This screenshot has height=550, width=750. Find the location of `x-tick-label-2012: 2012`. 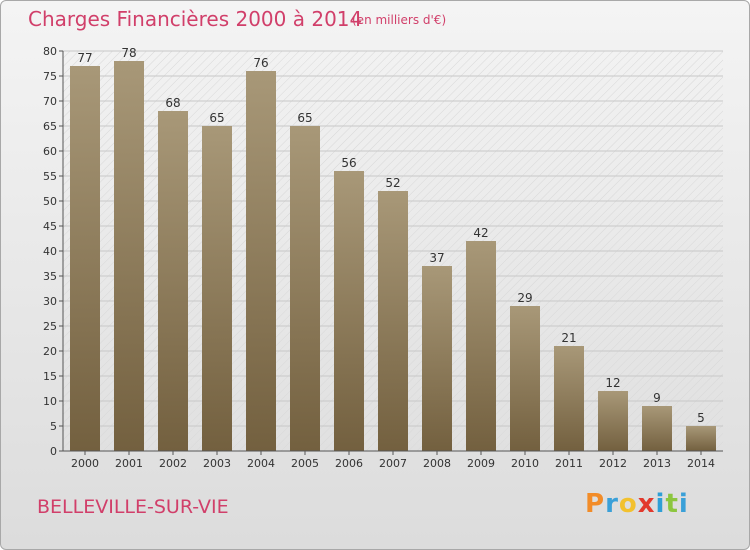

x-tick-label-2012: 2012 is located at coordinates (613, 463).